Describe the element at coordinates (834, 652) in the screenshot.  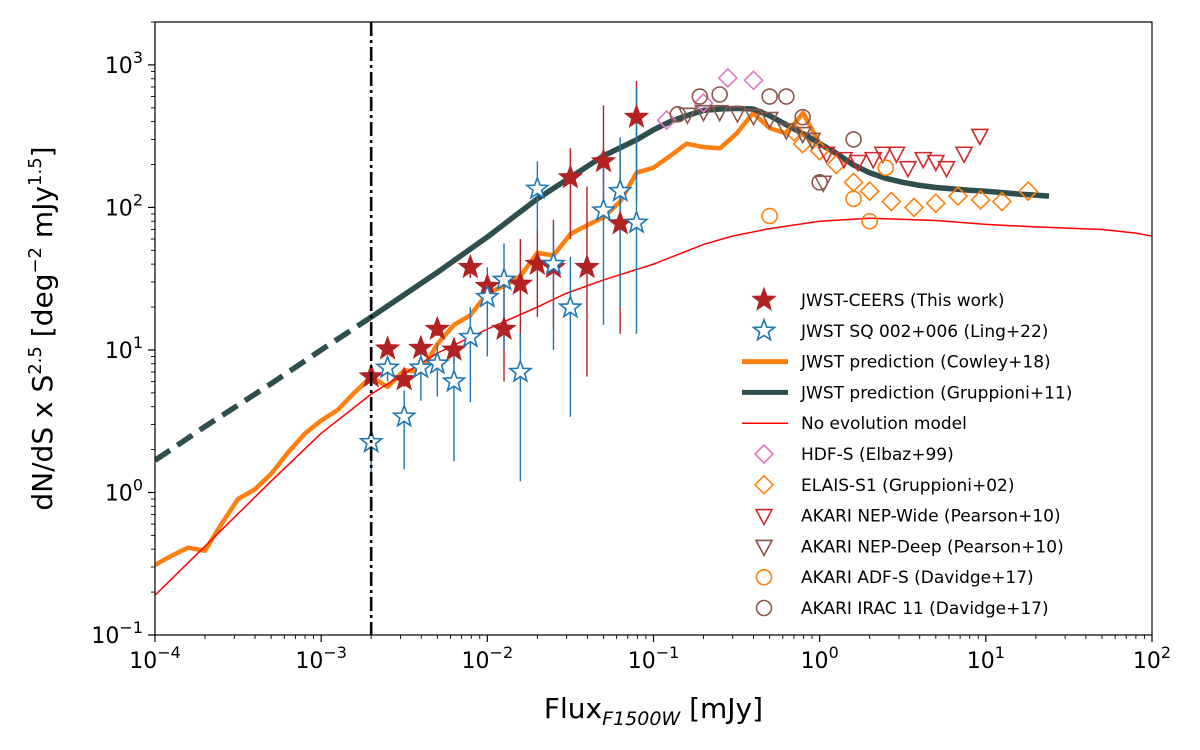
I see `x-tick-exp-4: 0` at that location.